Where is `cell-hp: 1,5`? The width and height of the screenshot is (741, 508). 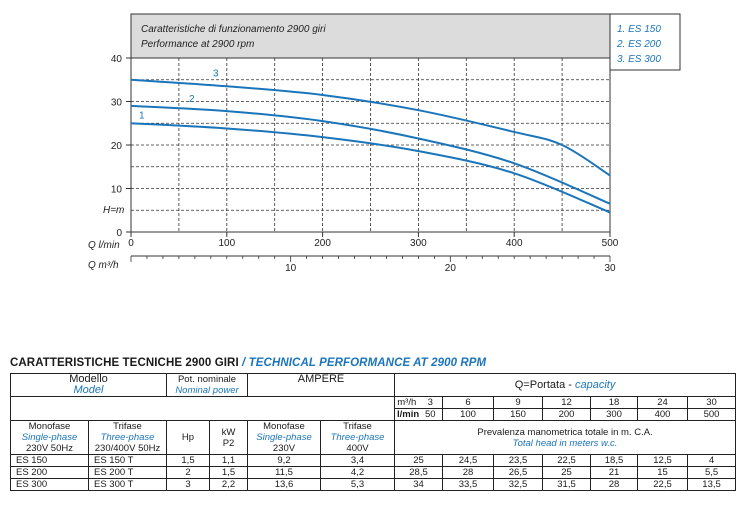 cell-hp: 1,5 is located at coordinates (188, 460).